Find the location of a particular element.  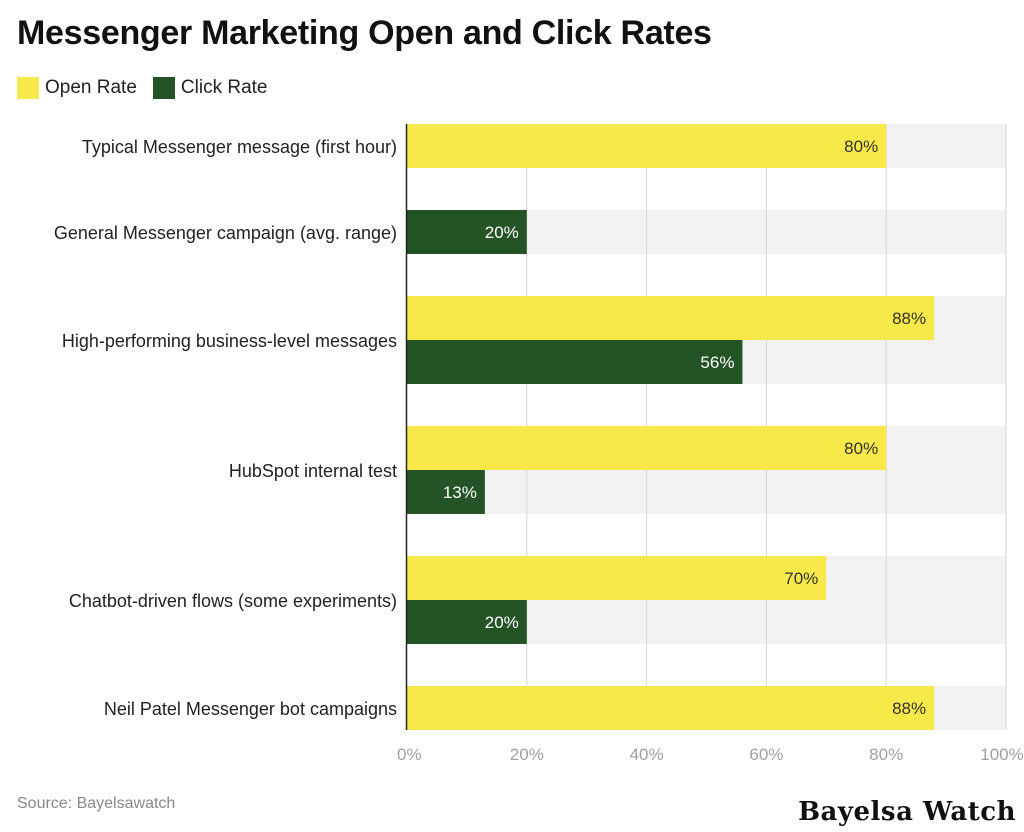

legend: Open Rate Click Rate is located at coordinates (150, 88).